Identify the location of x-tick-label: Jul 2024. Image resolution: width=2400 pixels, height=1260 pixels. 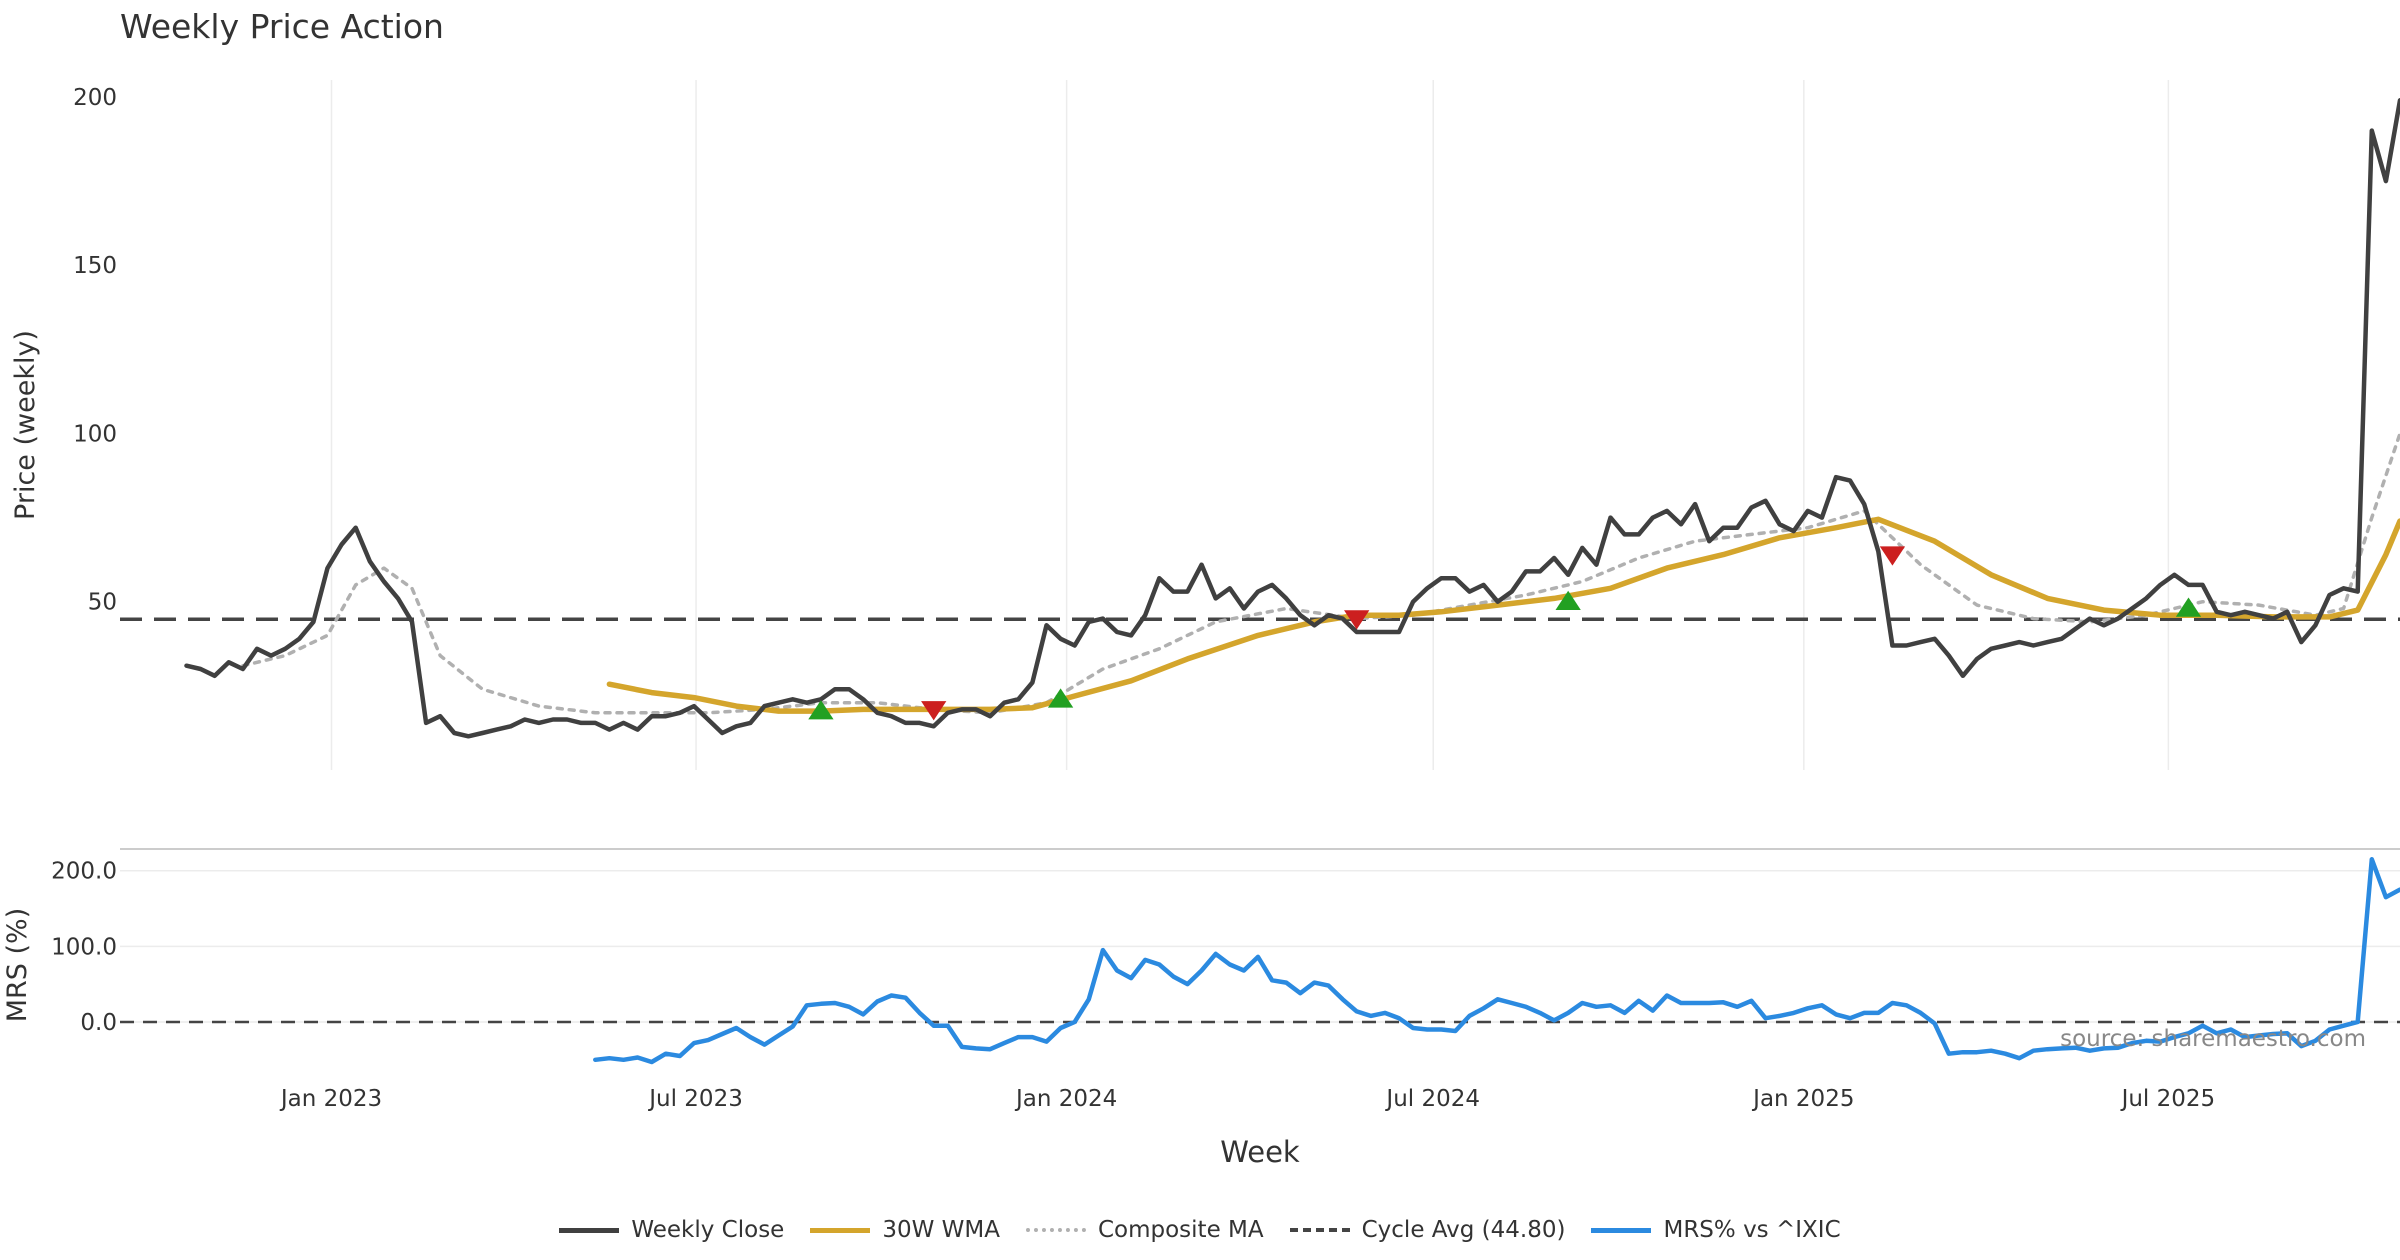
(1432, 1099).